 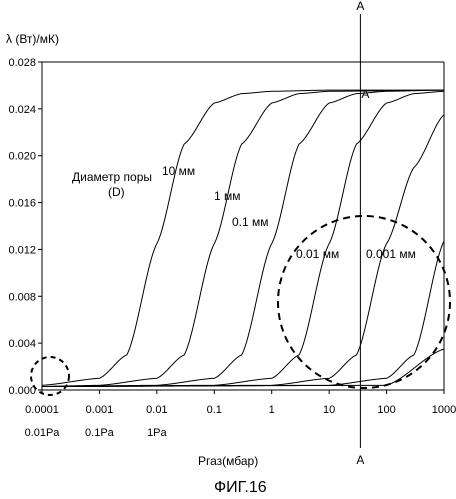 What do you see at coordinates (386, 410) in the screenshot?
I see `x-tick-label: 100` at bounding box center [386, 410].